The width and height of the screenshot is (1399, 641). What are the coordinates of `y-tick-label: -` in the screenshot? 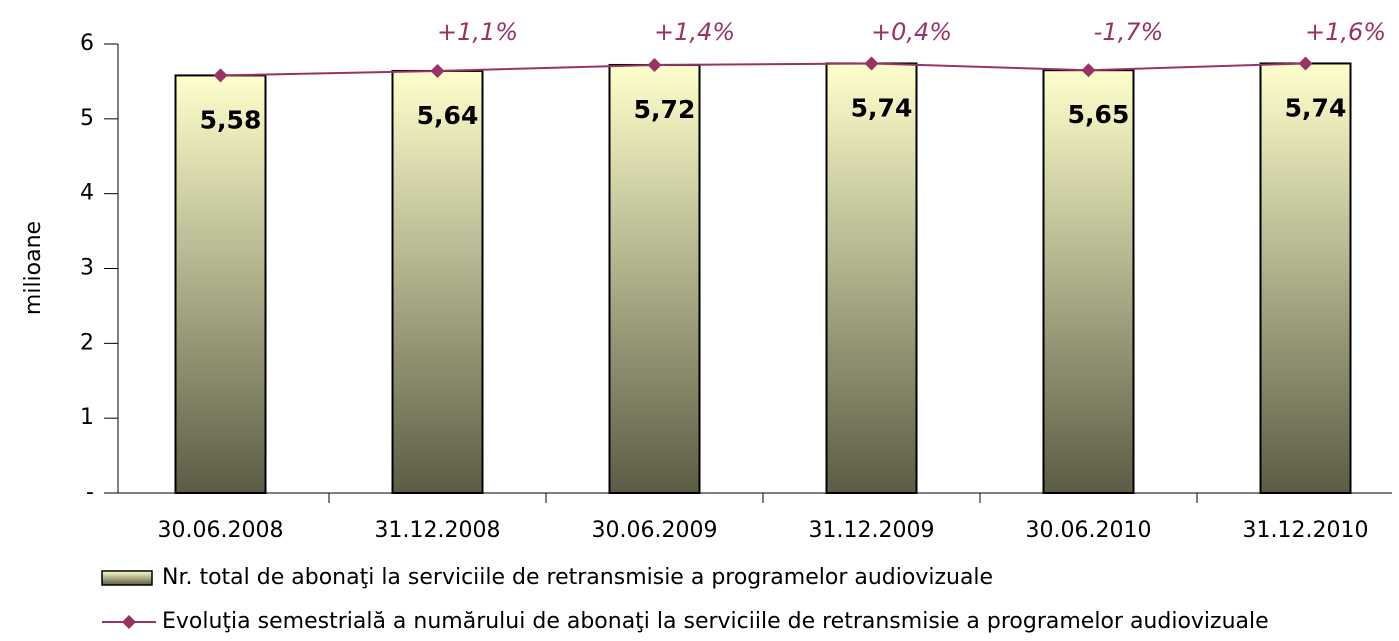 It's located at (90, 492).